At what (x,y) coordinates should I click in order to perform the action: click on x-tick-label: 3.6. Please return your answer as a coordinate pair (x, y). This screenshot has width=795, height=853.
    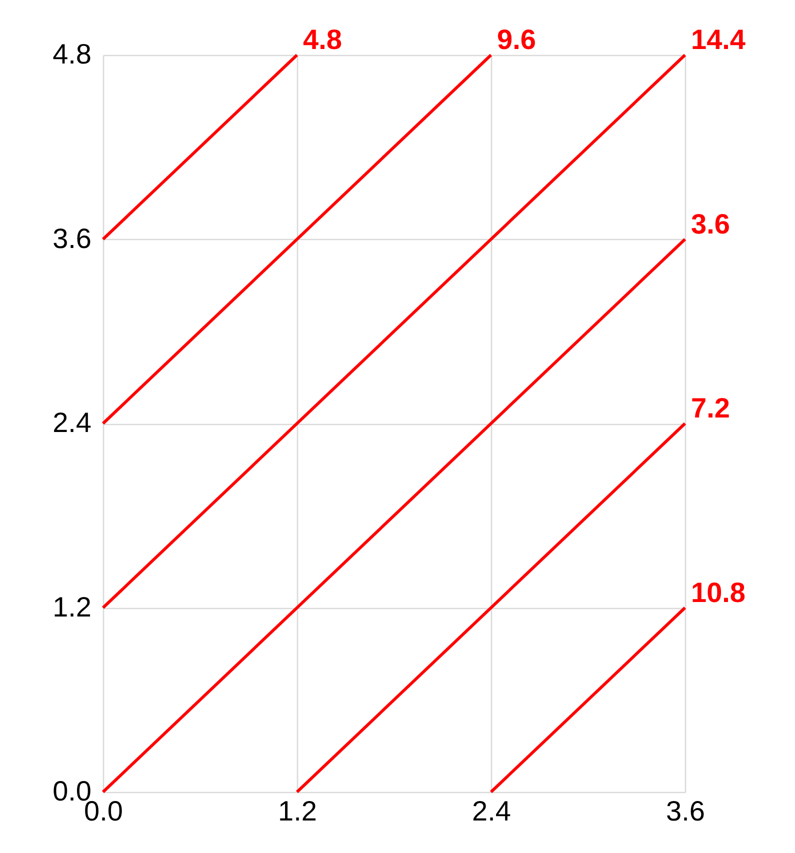
    Looking at the image, I should click on (685, 811).